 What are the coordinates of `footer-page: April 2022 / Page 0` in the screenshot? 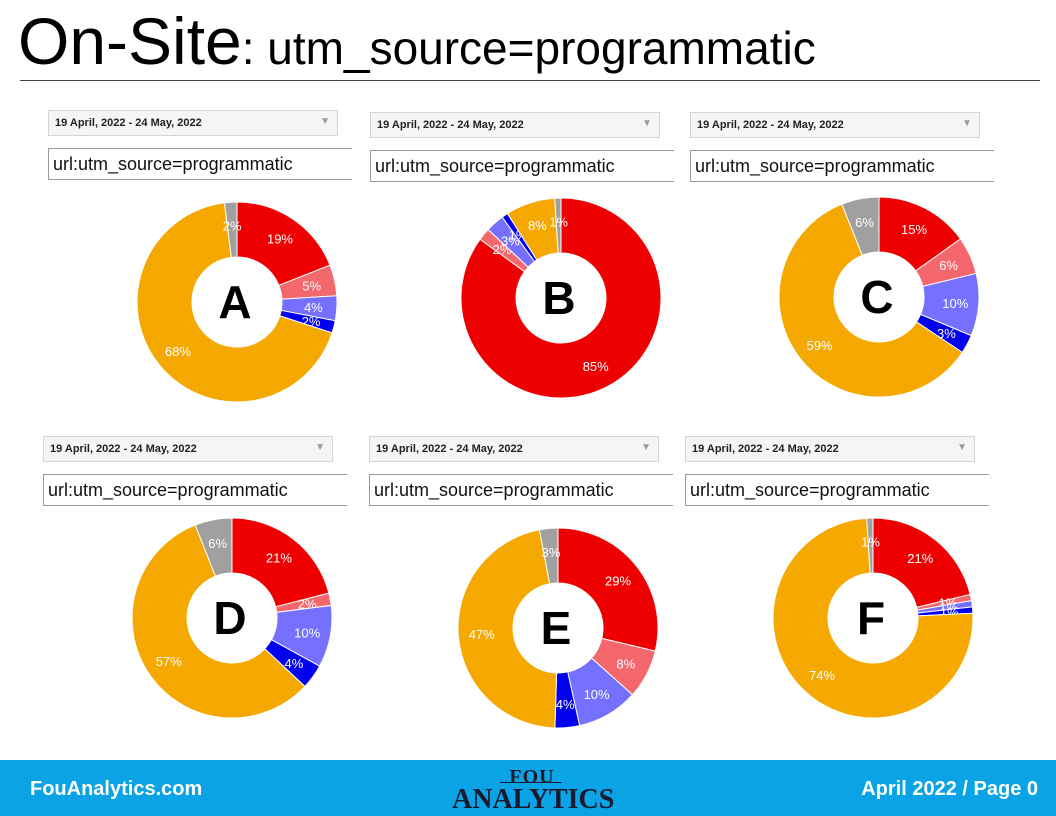 It's located at (949, 789).